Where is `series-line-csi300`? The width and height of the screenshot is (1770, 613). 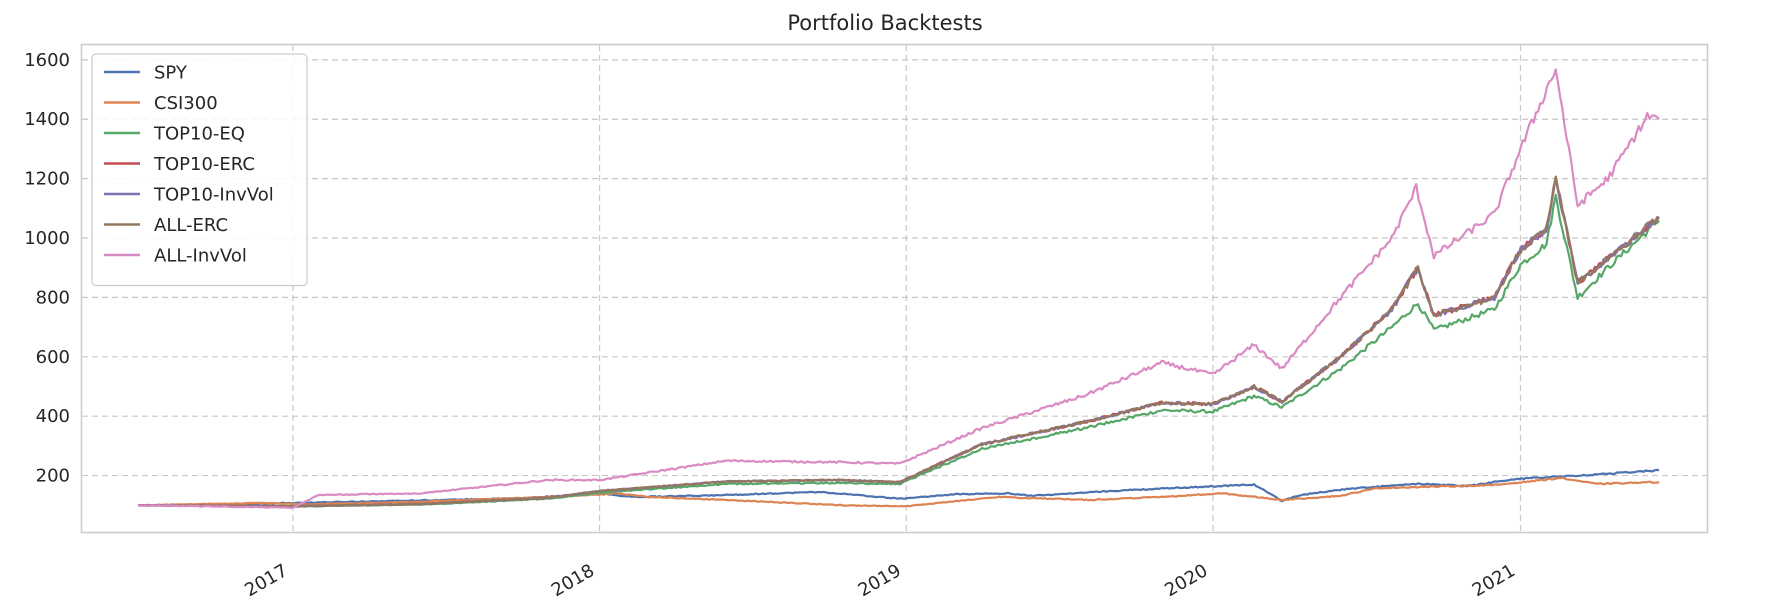
series-line-csi300 is located at coordinates (899, 492).